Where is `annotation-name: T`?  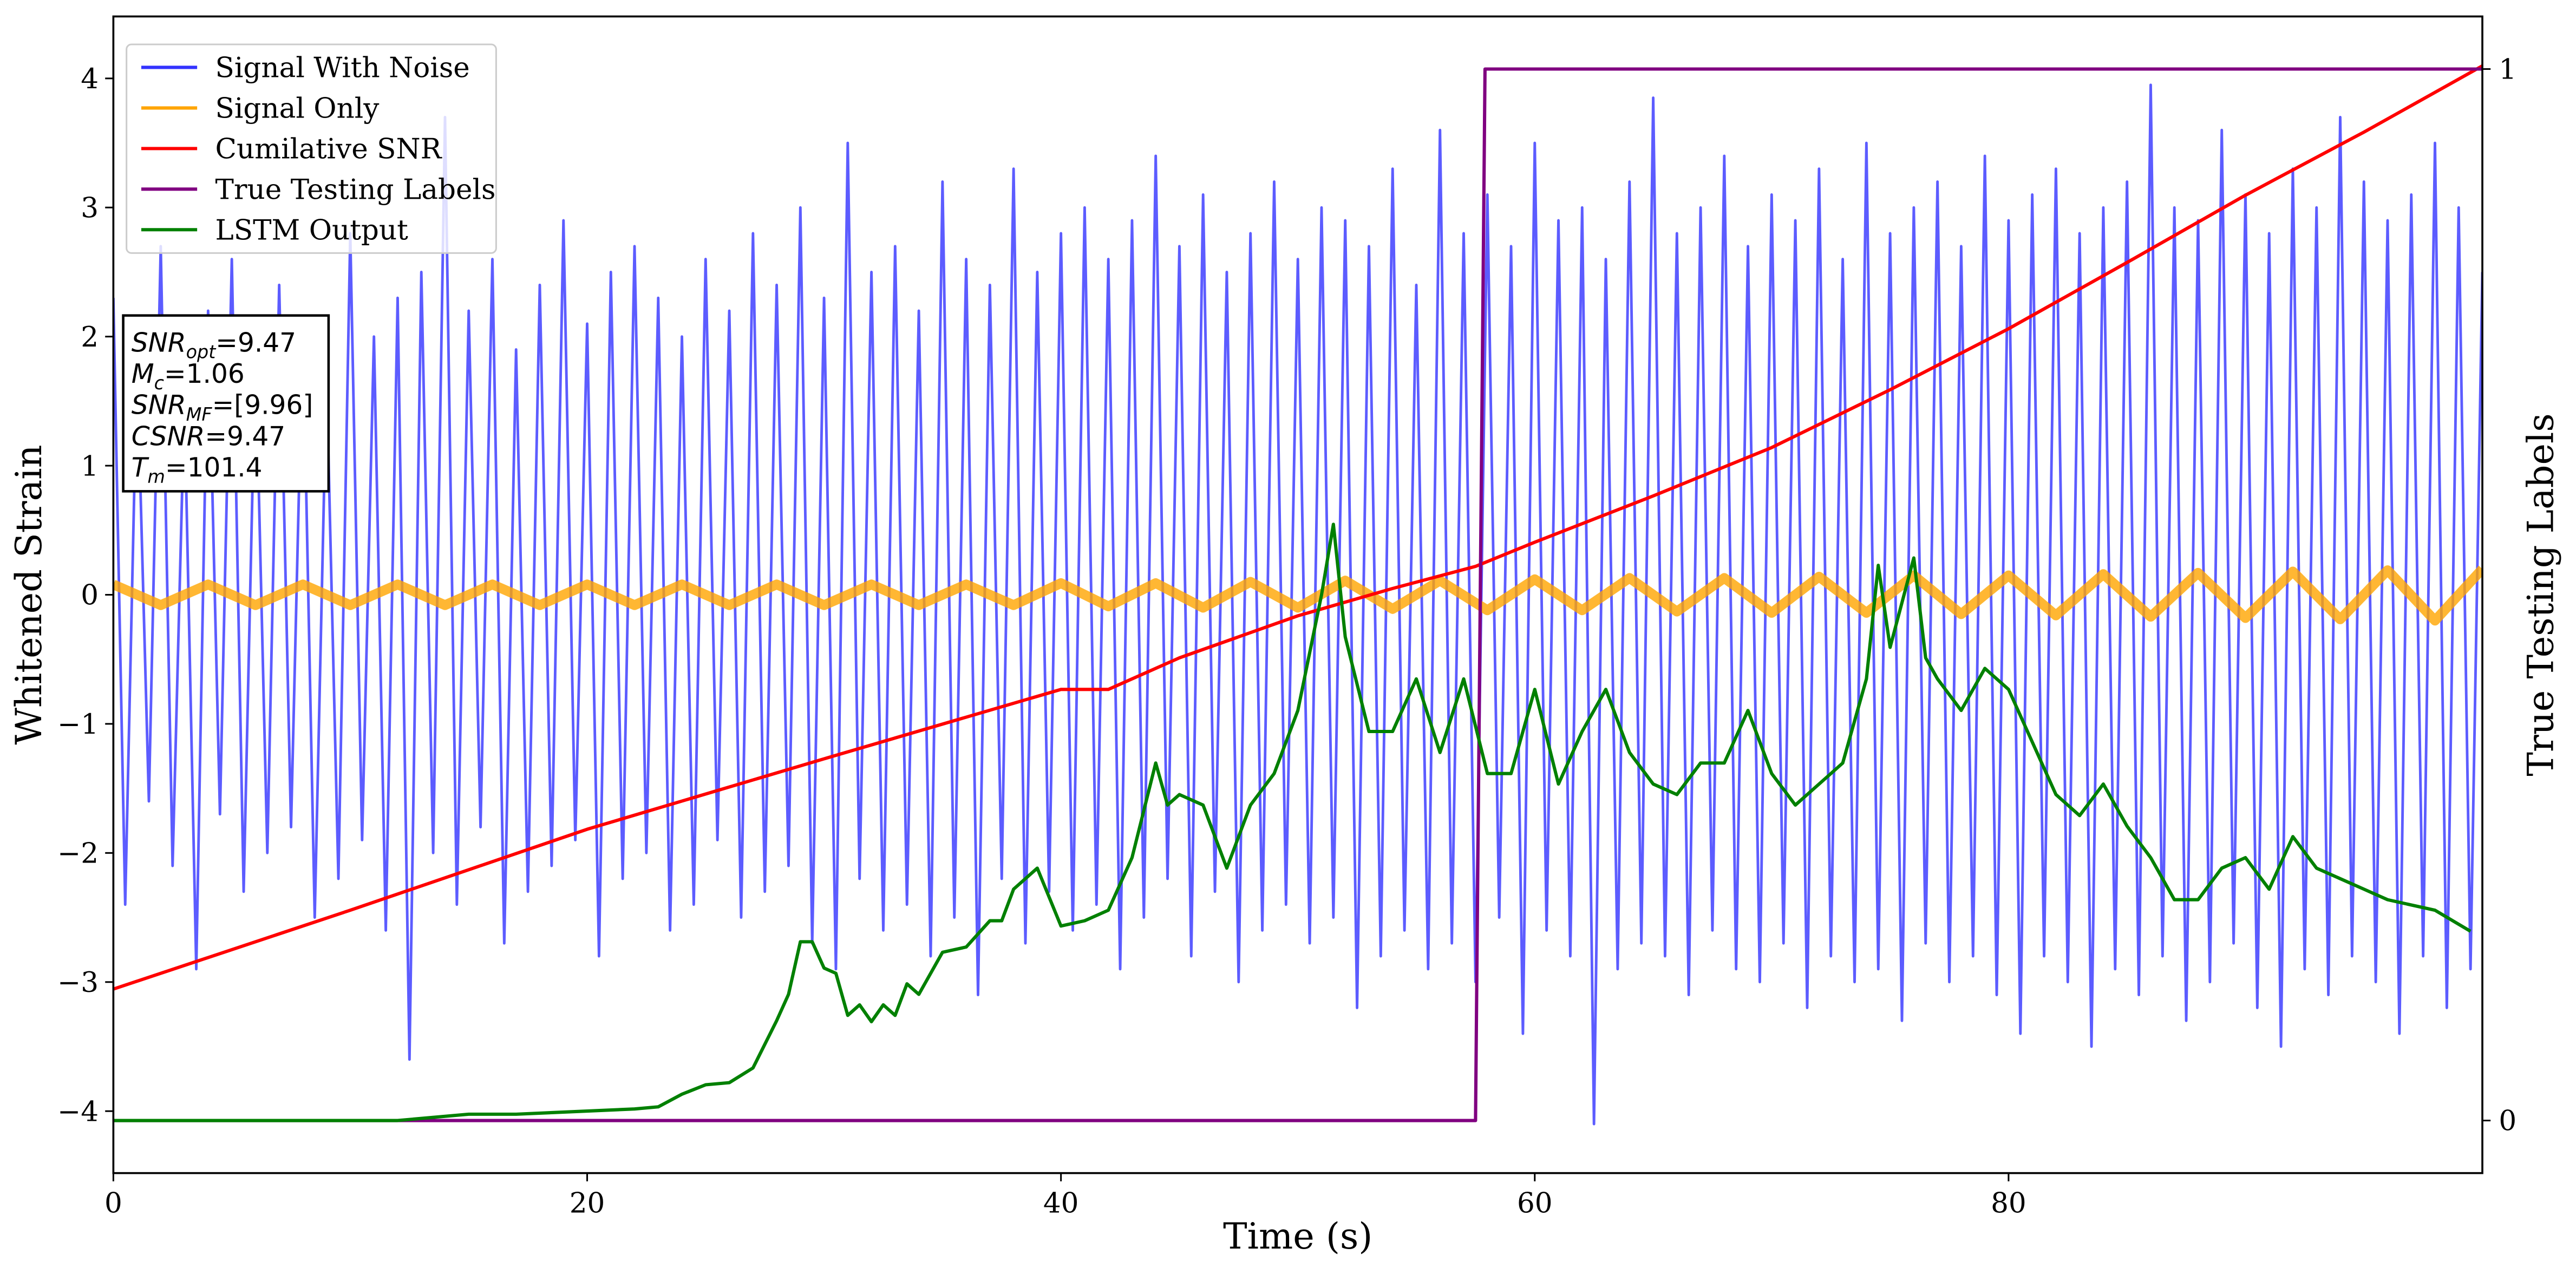
annotation-name: T is located at coordinates (140, 468).